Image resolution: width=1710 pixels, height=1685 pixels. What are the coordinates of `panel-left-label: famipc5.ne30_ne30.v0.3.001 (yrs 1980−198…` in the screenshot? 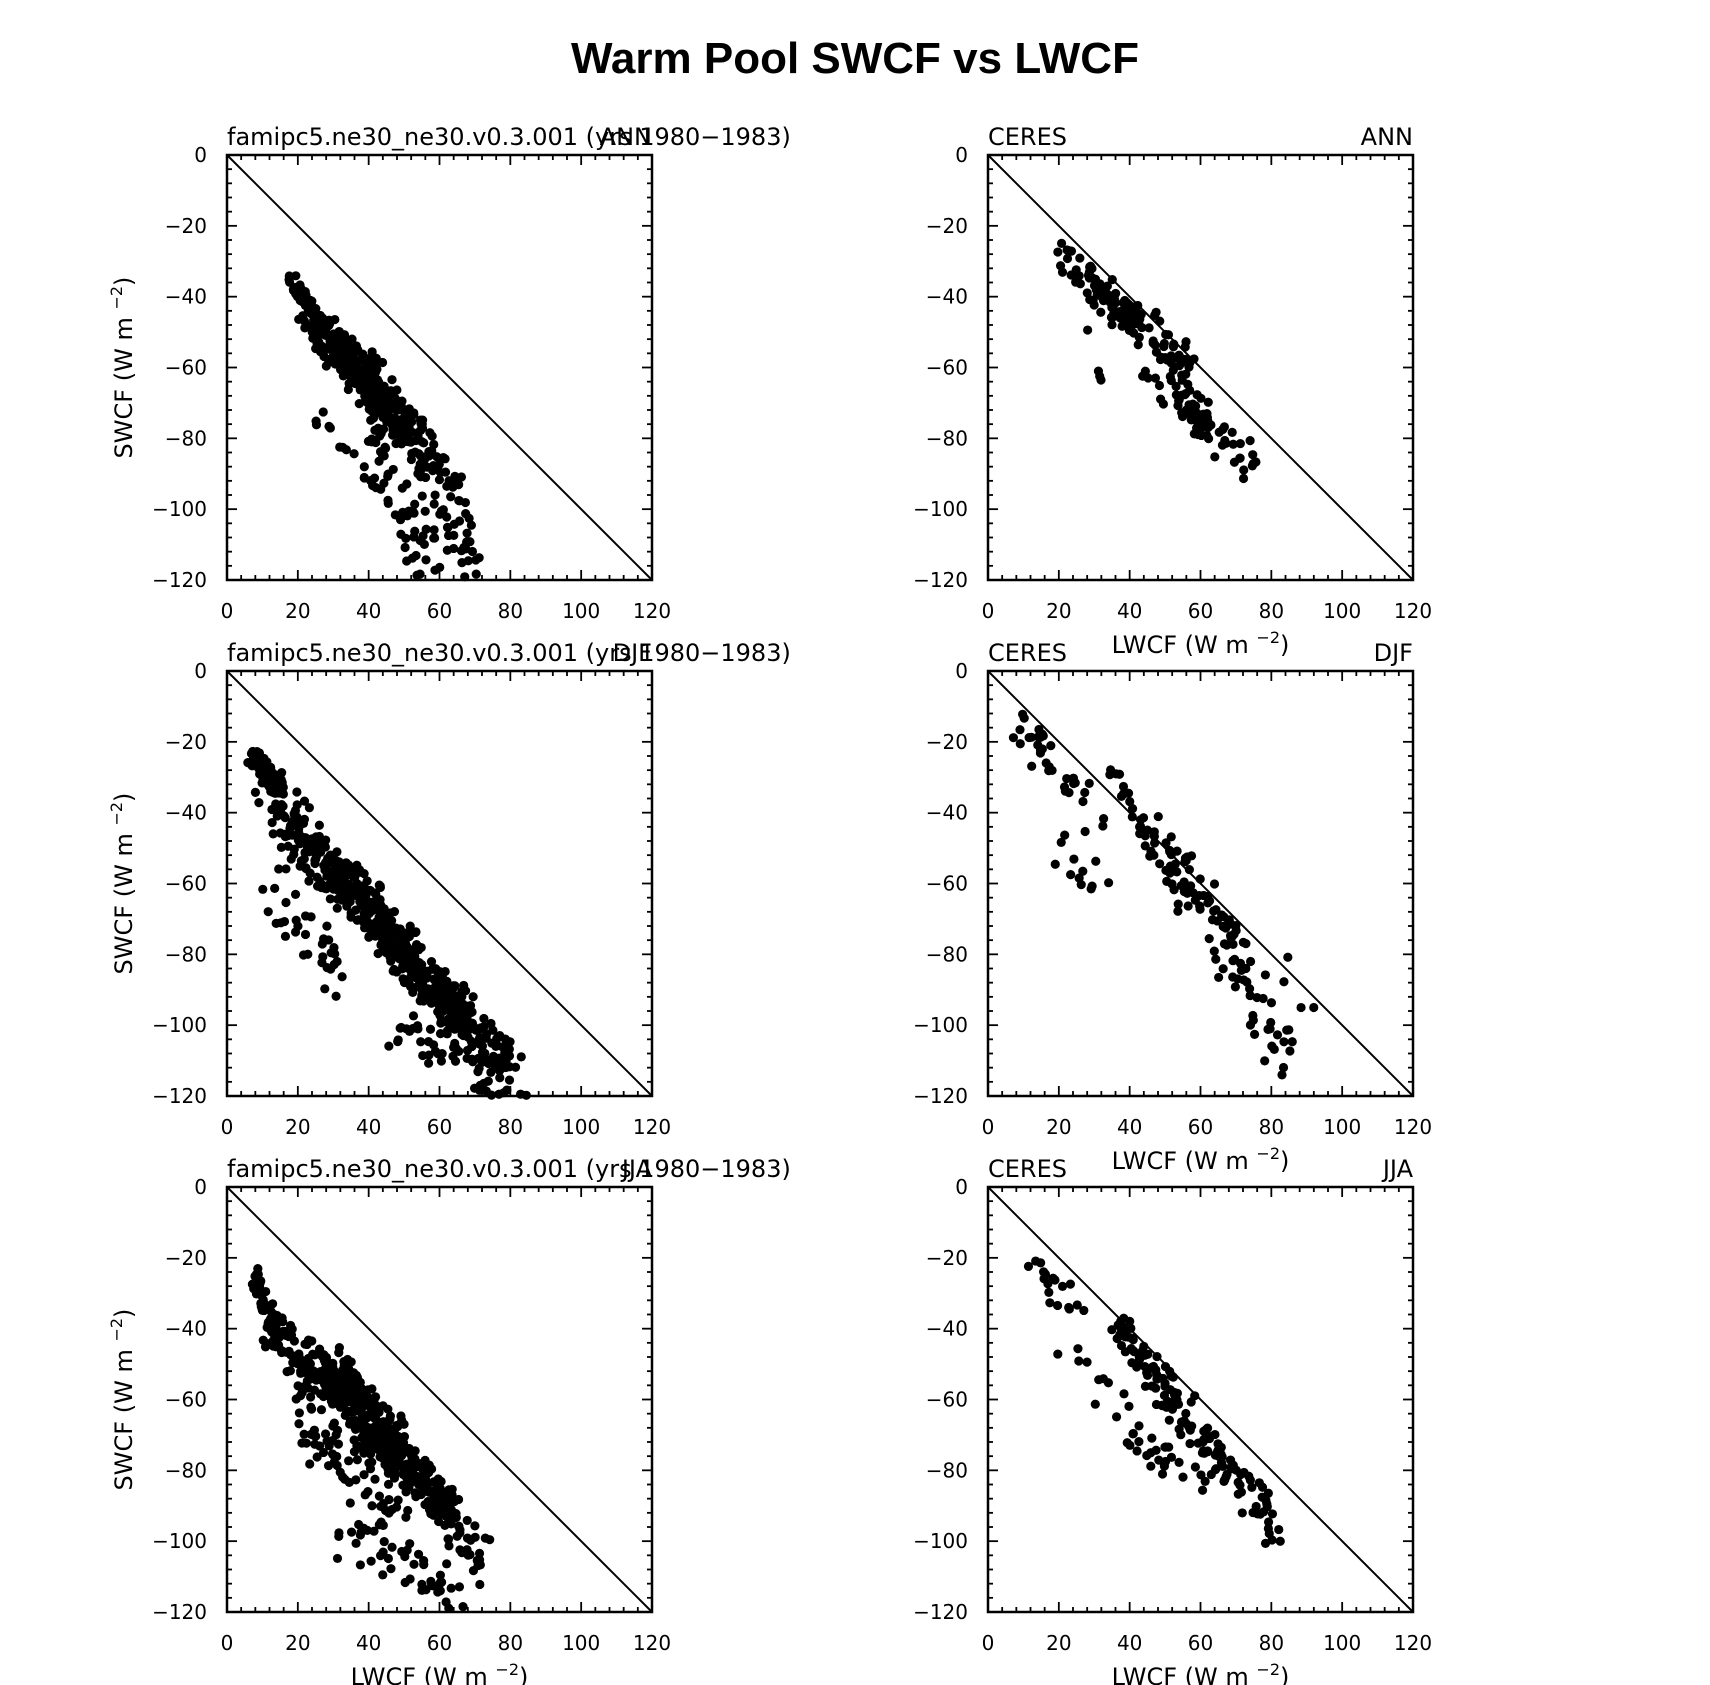 It's located at (509, 1169).